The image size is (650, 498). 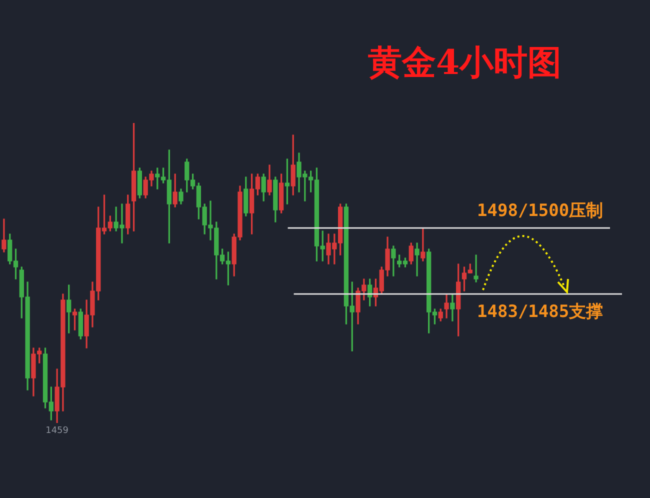 I want to click on ref-line-label: 1483/1485支撑, so click(x=540, y=312).